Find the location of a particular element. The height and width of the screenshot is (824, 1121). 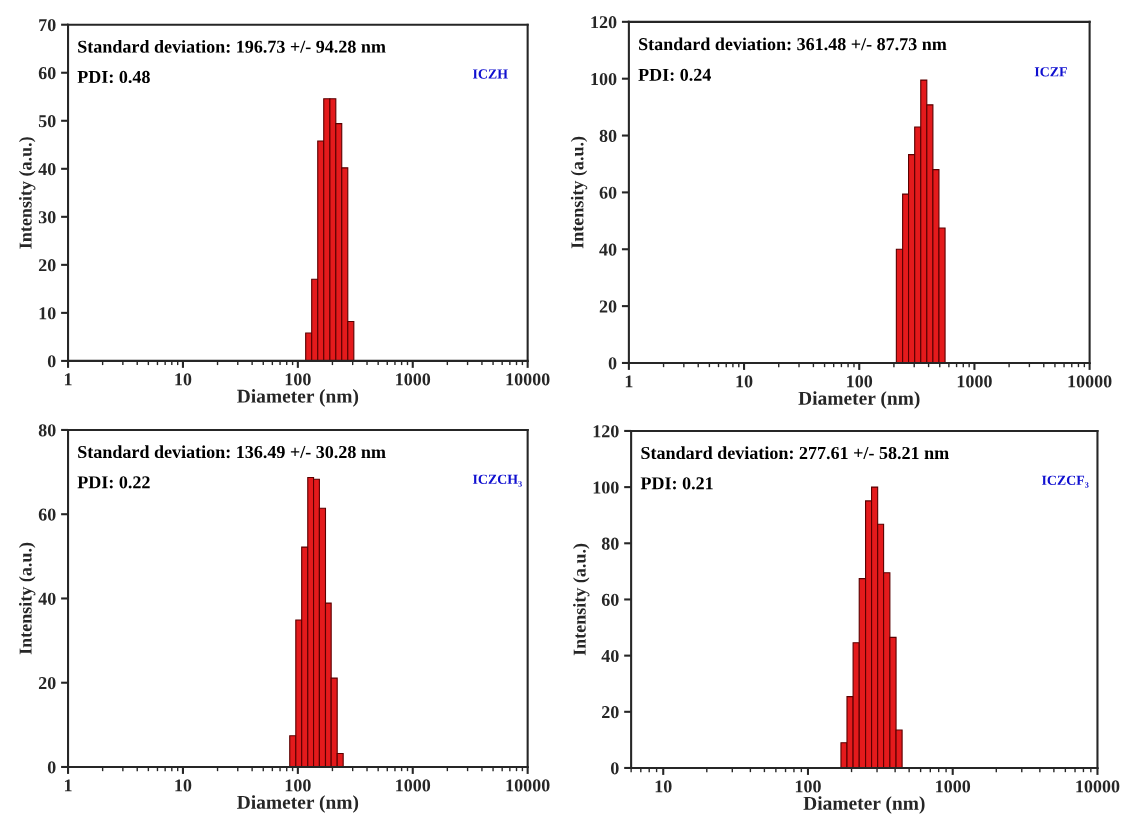

annotation: PDI: 0.48 is located at coordinates (113, 77).